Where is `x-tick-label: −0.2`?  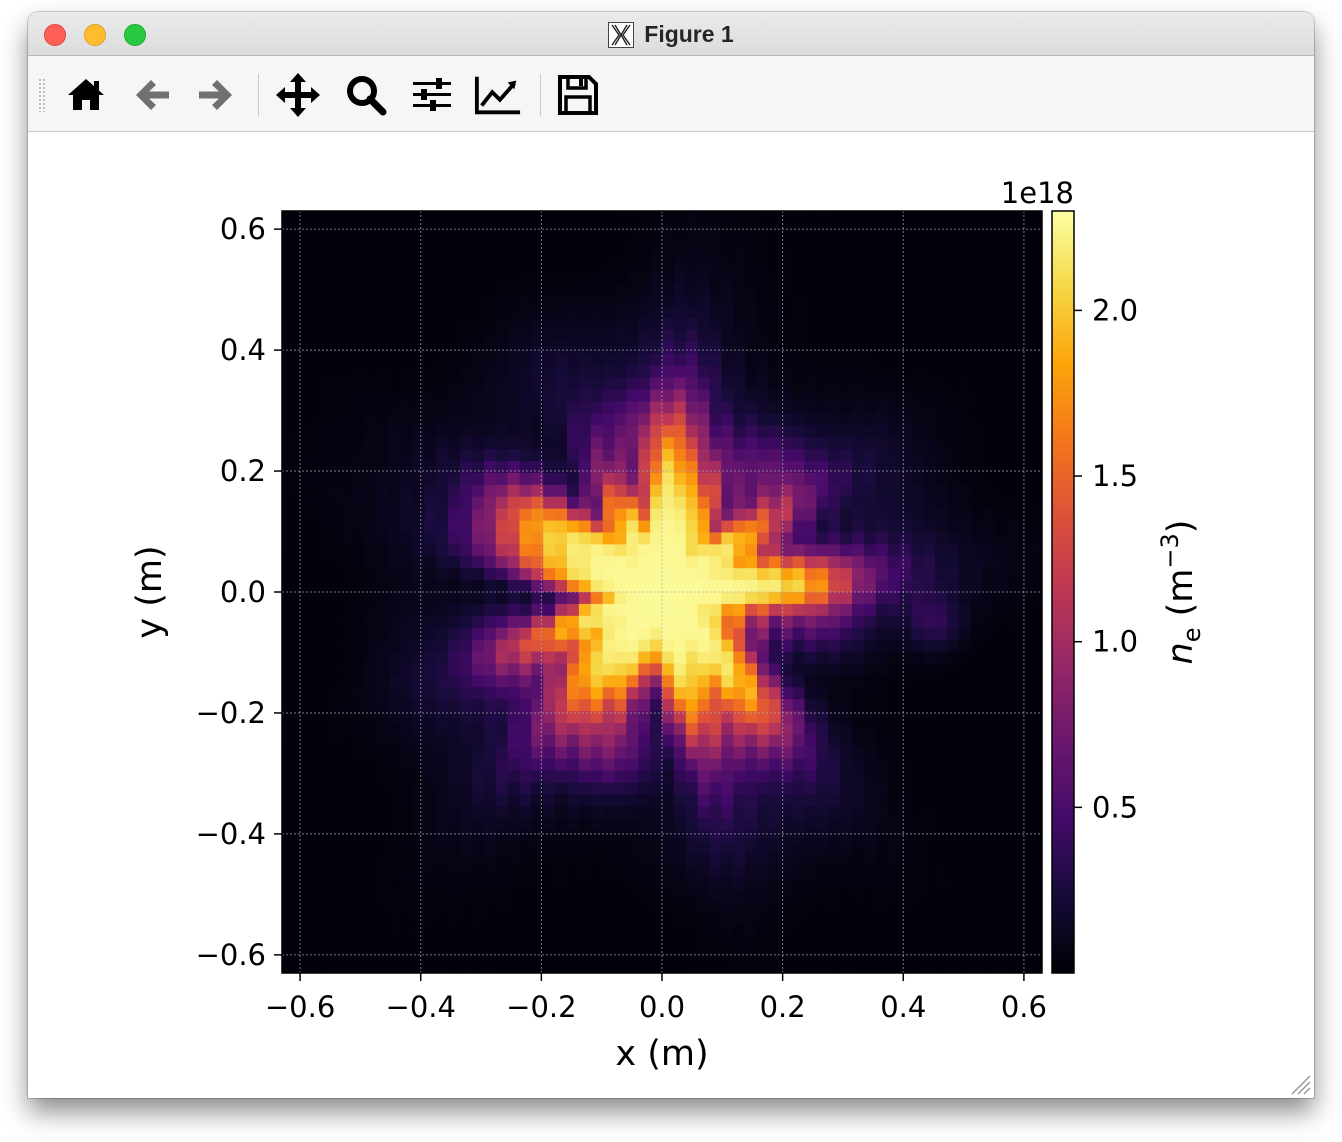
x-tick-label: −0.2 is located at coordinates (541, 1007).